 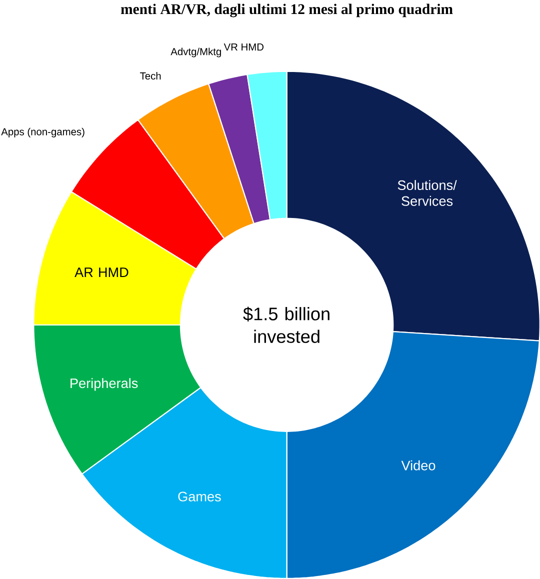 I want to click on slice-label: Tech, so click(x=150, y=76).